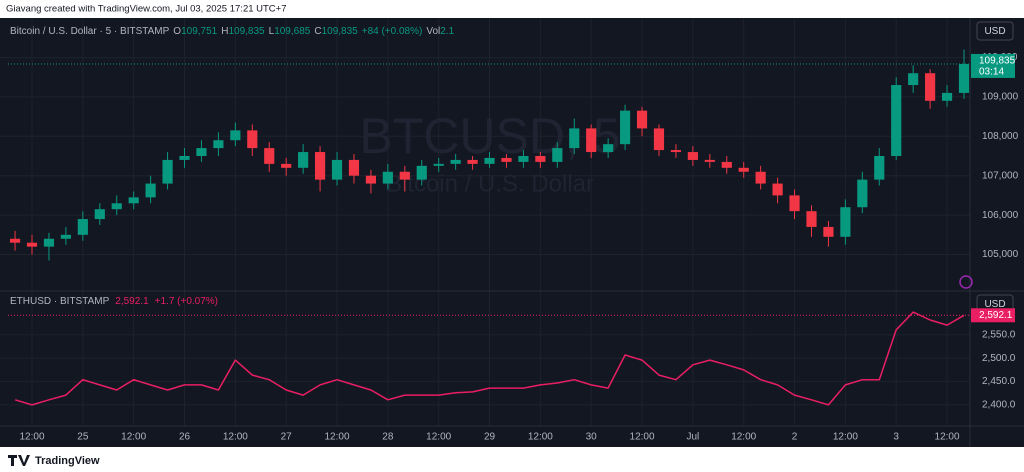  Describe the element at coordinates (1000, 136) in the screenshot. I see `y-tick-label: 108,000` at that location.